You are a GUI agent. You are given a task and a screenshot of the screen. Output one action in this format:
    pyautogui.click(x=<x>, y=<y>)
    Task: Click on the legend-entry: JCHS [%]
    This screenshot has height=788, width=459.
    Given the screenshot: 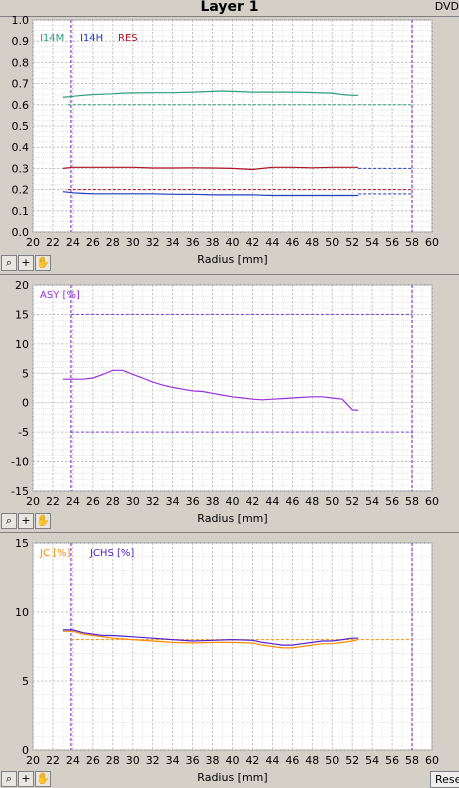 What is the action you would take?
    pyautogui.click(x=111, y=553)
    